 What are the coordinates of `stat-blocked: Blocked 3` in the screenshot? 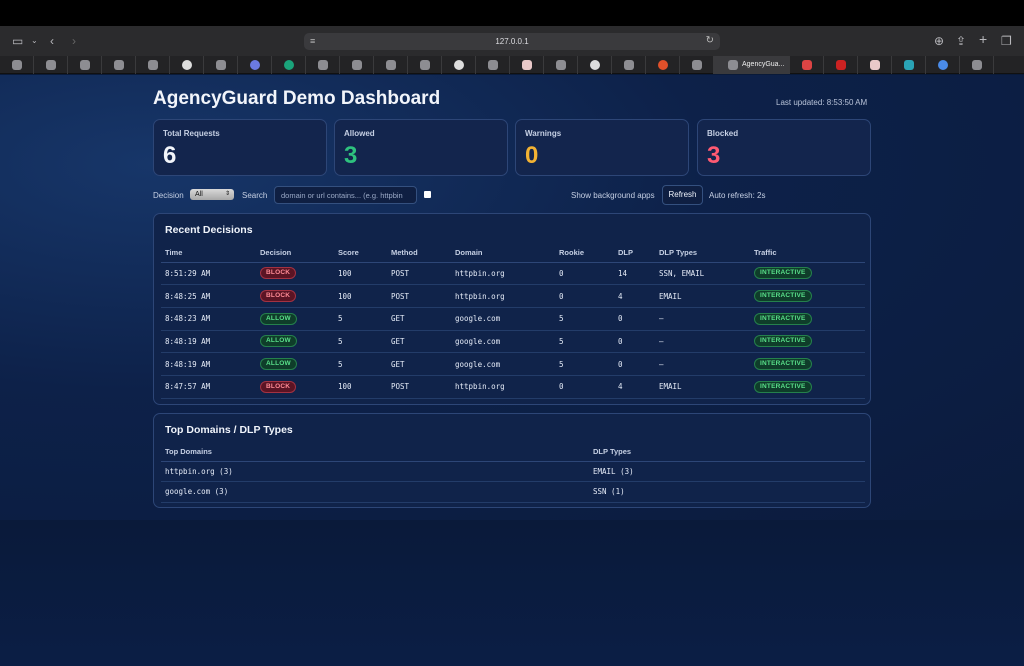 It's located at (784, 147).